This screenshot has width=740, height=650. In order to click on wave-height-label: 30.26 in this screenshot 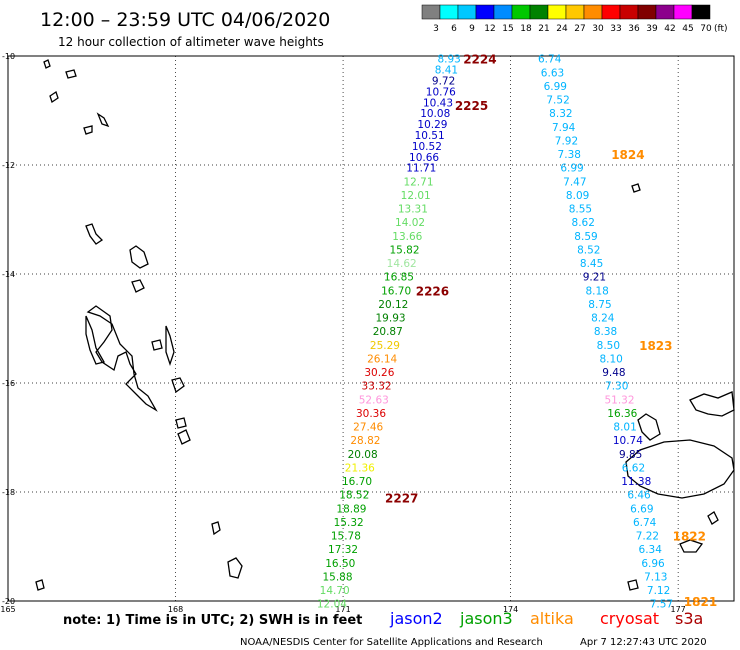, I will do `click(379, 373)`.